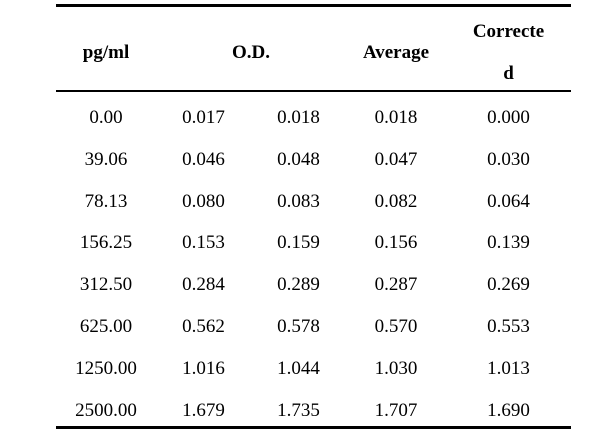  Describe the element at coordinates (508, 410) in the screenshot. I see `cell-corrected: 1.690` at that location.